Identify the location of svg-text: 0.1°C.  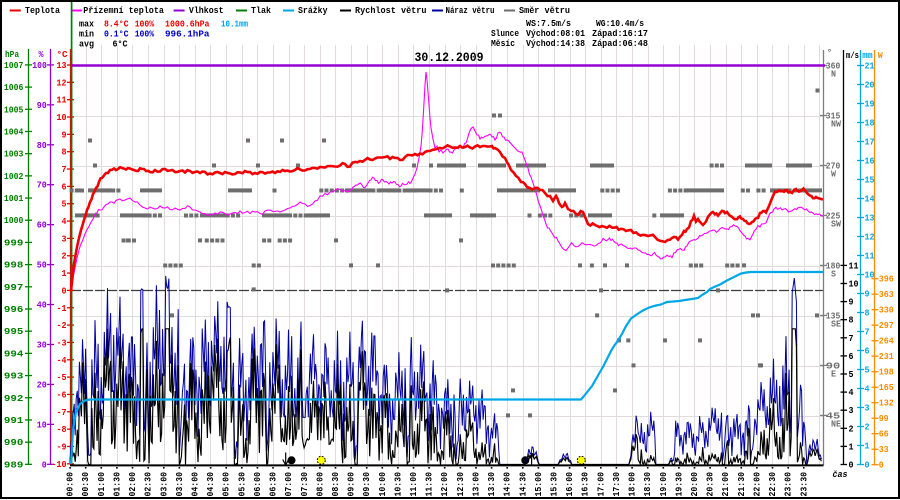
(116, 35).